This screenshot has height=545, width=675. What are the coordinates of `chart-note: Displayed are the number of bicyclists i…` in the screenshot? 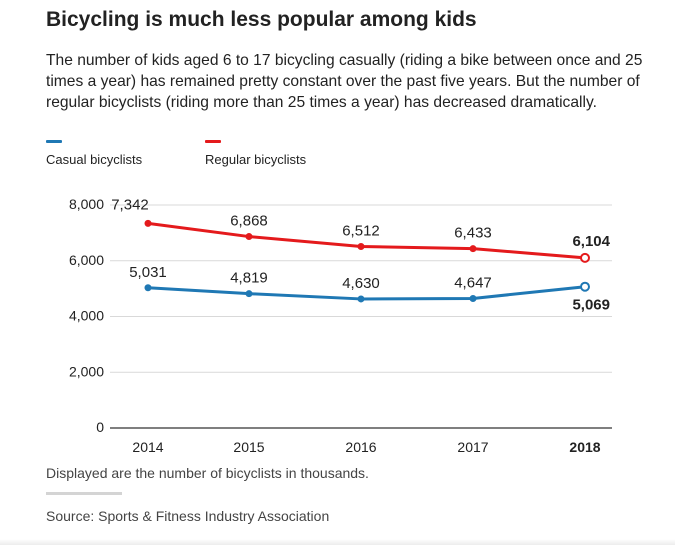 It's located at (207, 473).